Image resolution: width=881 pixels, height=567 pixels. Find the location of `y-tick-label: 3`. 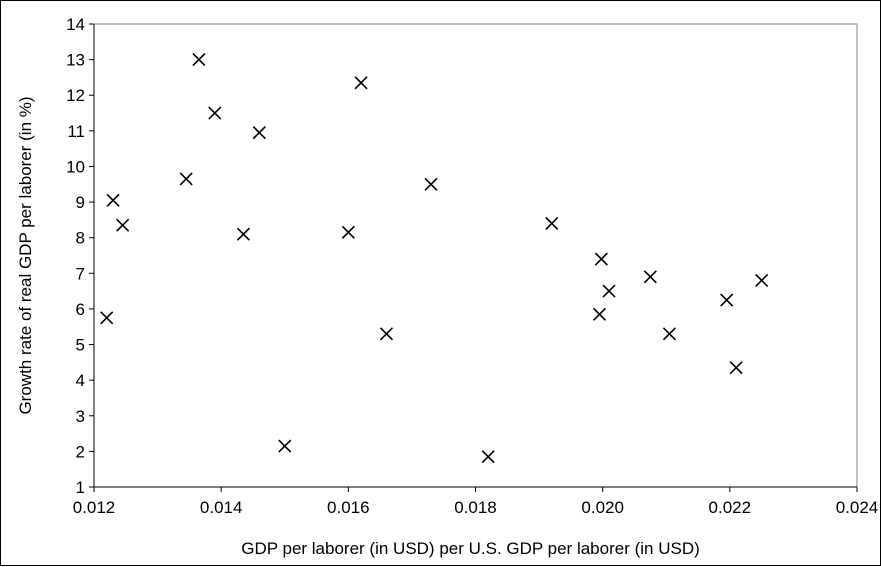

y-tick-label: 3 is located at coordinates (80, 416).